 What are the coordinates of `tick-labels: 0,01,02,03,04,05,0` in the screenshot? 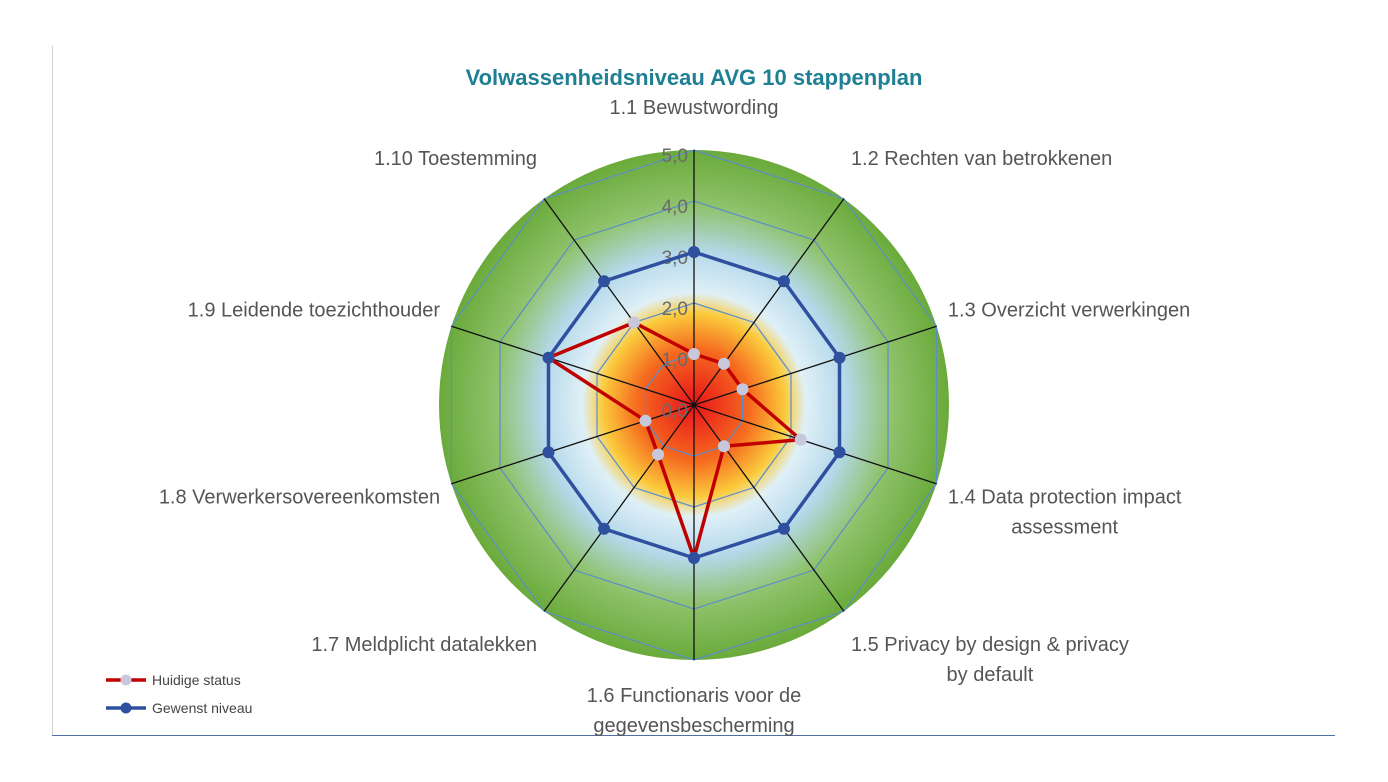 It's located at (675, 284).